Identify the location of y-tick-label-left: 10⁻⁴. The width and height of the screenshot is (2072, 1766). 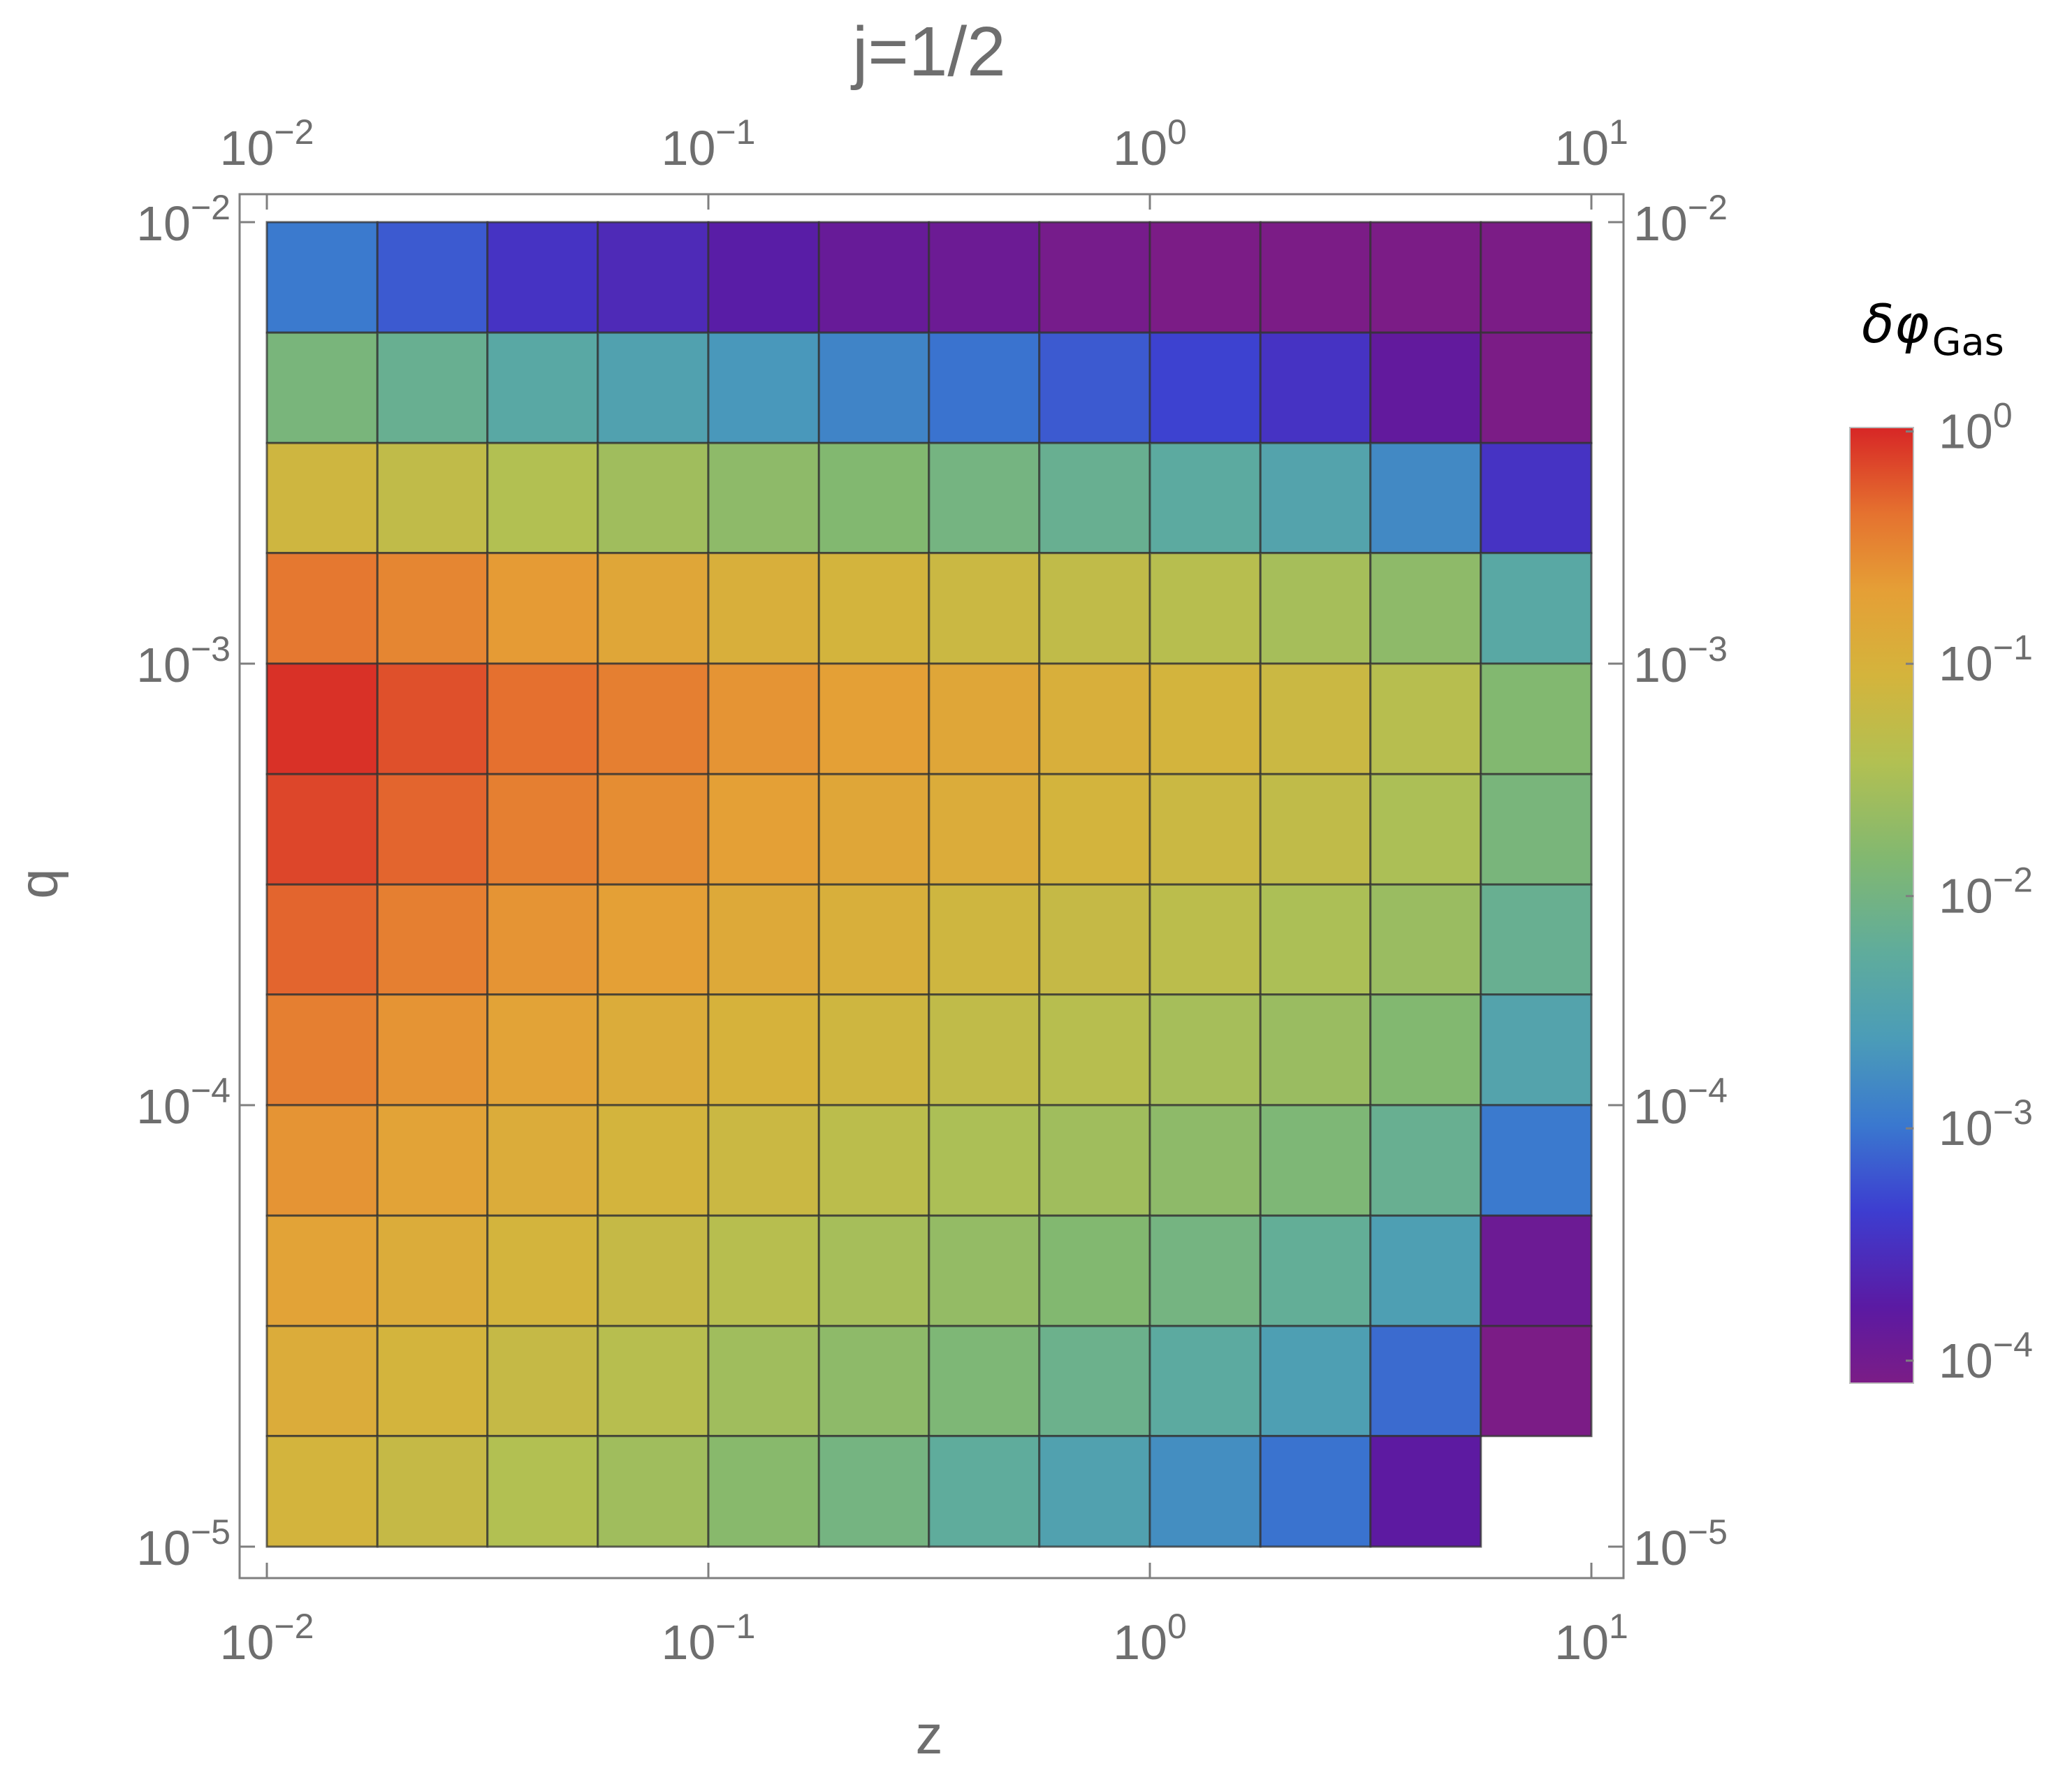
(184, 1102).